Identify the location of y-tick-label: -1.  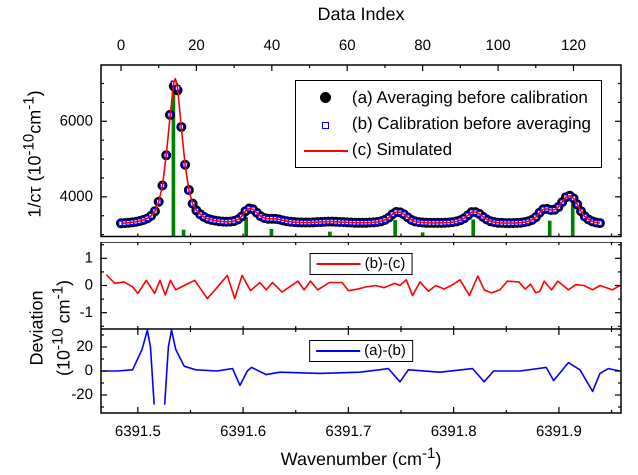
(86, 312).